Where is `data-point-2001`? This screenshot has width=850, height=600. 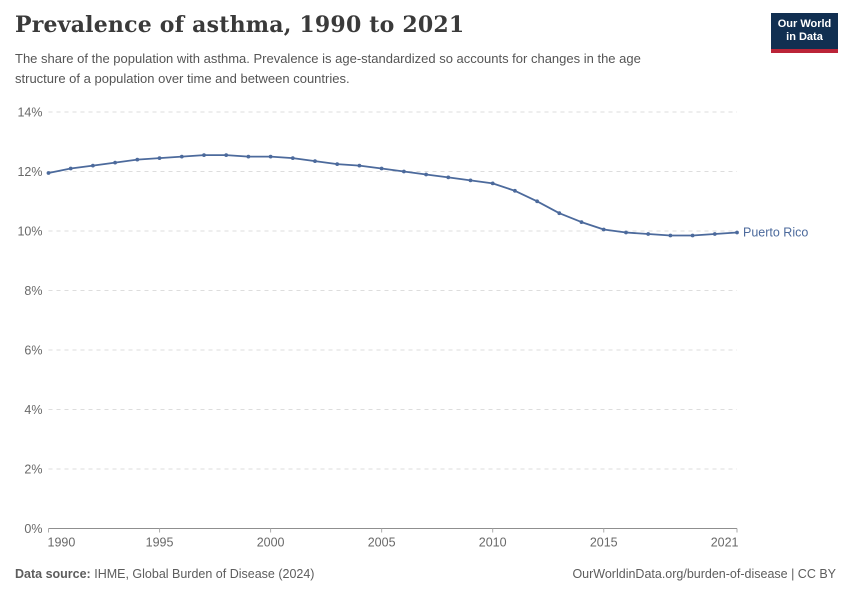 data-point-2001 is located at coordinates (292, 158).